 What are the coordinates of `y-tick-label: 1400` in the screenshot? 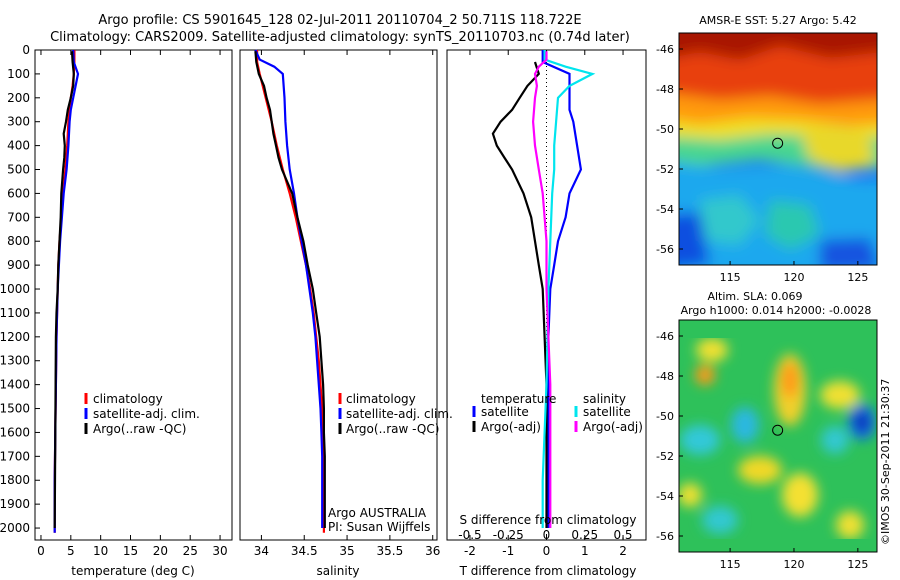 It's located at (15, 385).